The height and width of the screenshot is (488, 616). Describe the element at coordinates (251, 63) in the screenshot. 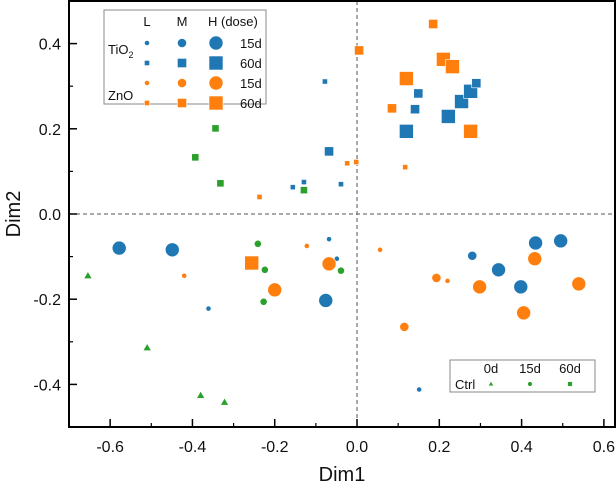

I see `legend-row-tio2-60d: 60d` at that location.